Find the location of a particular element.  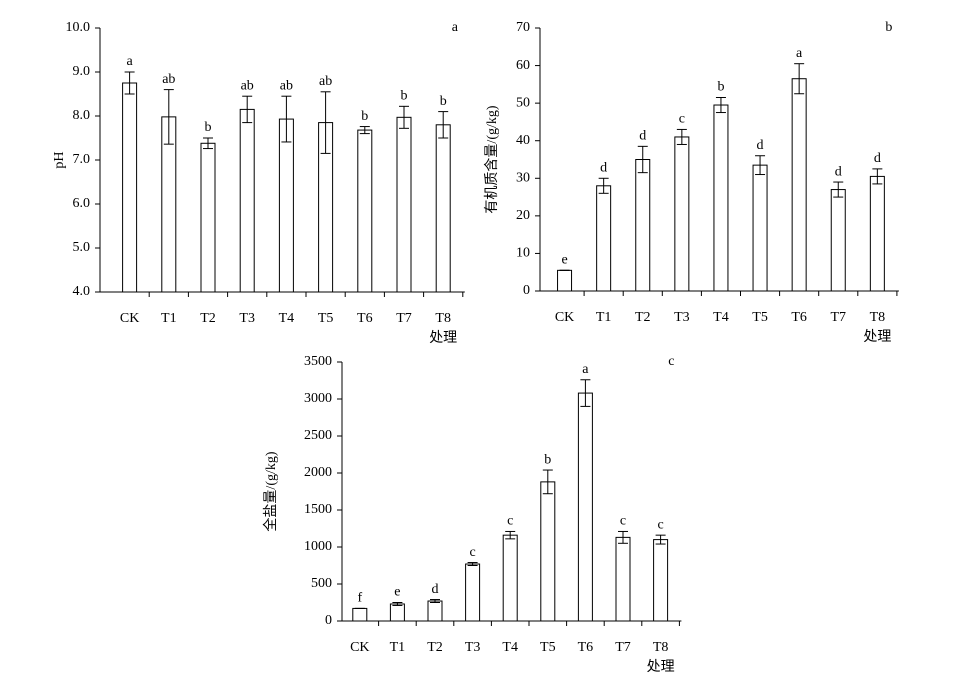

y-tick-label: 30 is located at coordinates (523, 178).